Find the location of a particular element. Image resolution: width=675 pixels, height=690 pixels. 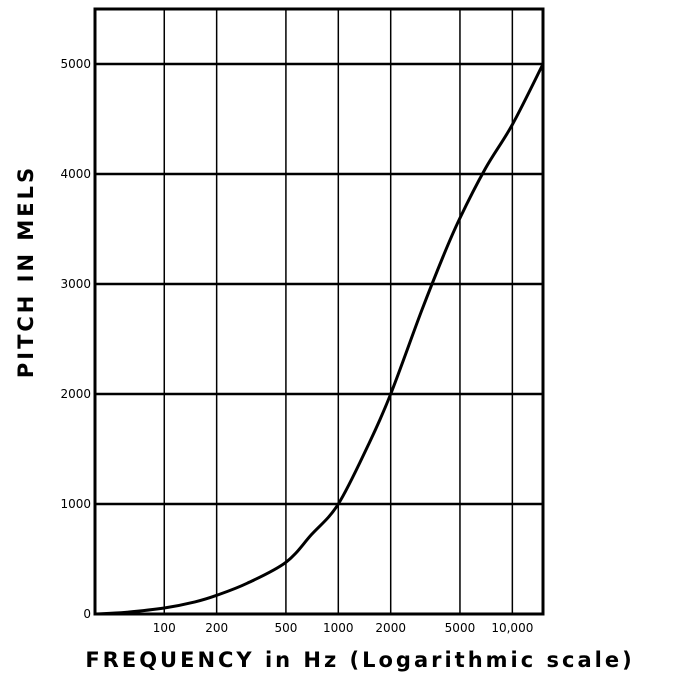

x-tick-label: 200 is located at coordinates (216, 628).